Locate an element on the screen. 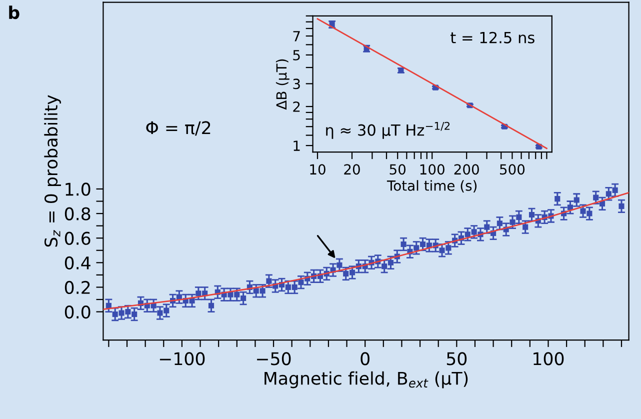 The height and width of the screenshot is (419, 641). x-tick-label: 10 is located at coordinates (318, 169).